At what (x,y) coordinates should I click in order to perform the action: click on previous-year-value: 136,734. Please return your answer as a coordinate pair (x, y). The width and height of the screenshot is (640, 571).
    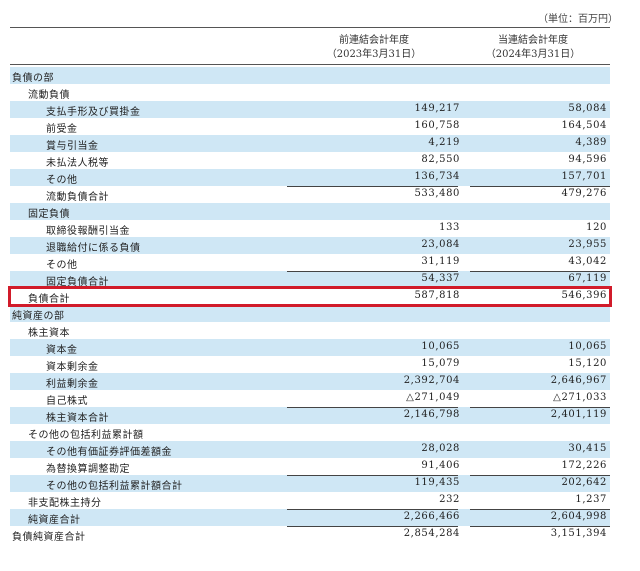
    Looking at the image, I should click on (437, 176).